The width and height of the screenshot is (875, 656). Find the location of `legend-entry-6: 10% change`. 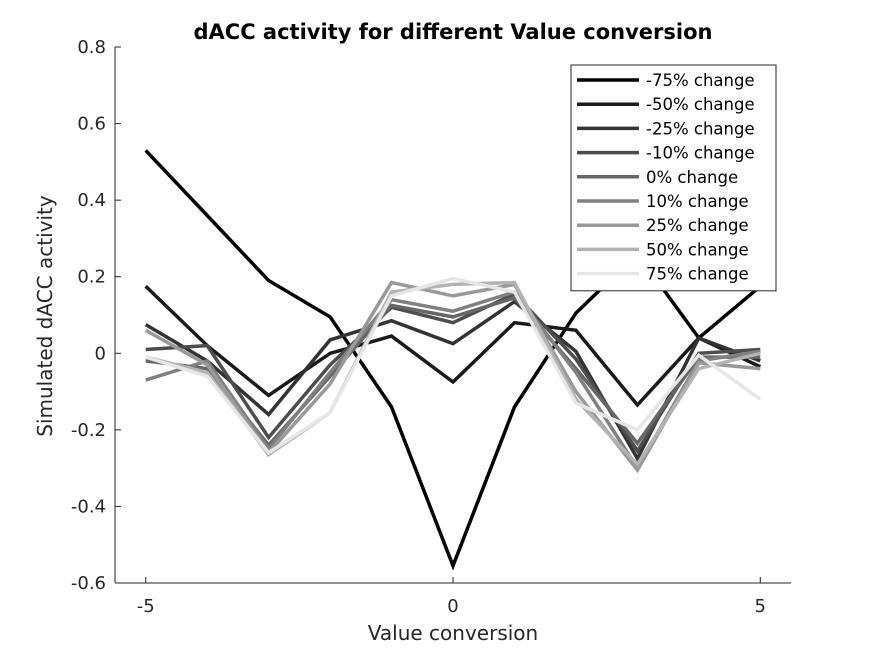

legend-entry-6: 10% change is located at coordinates (697, 201).